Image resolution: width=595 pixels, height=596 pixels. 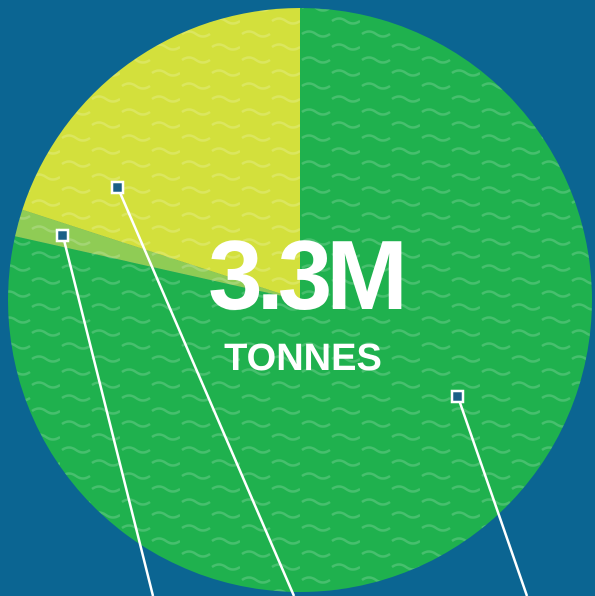 What do you see at coordinates (303, 358) in the screenshot?
I see `total-unit: TONNES` at bounding box center [303, 358].